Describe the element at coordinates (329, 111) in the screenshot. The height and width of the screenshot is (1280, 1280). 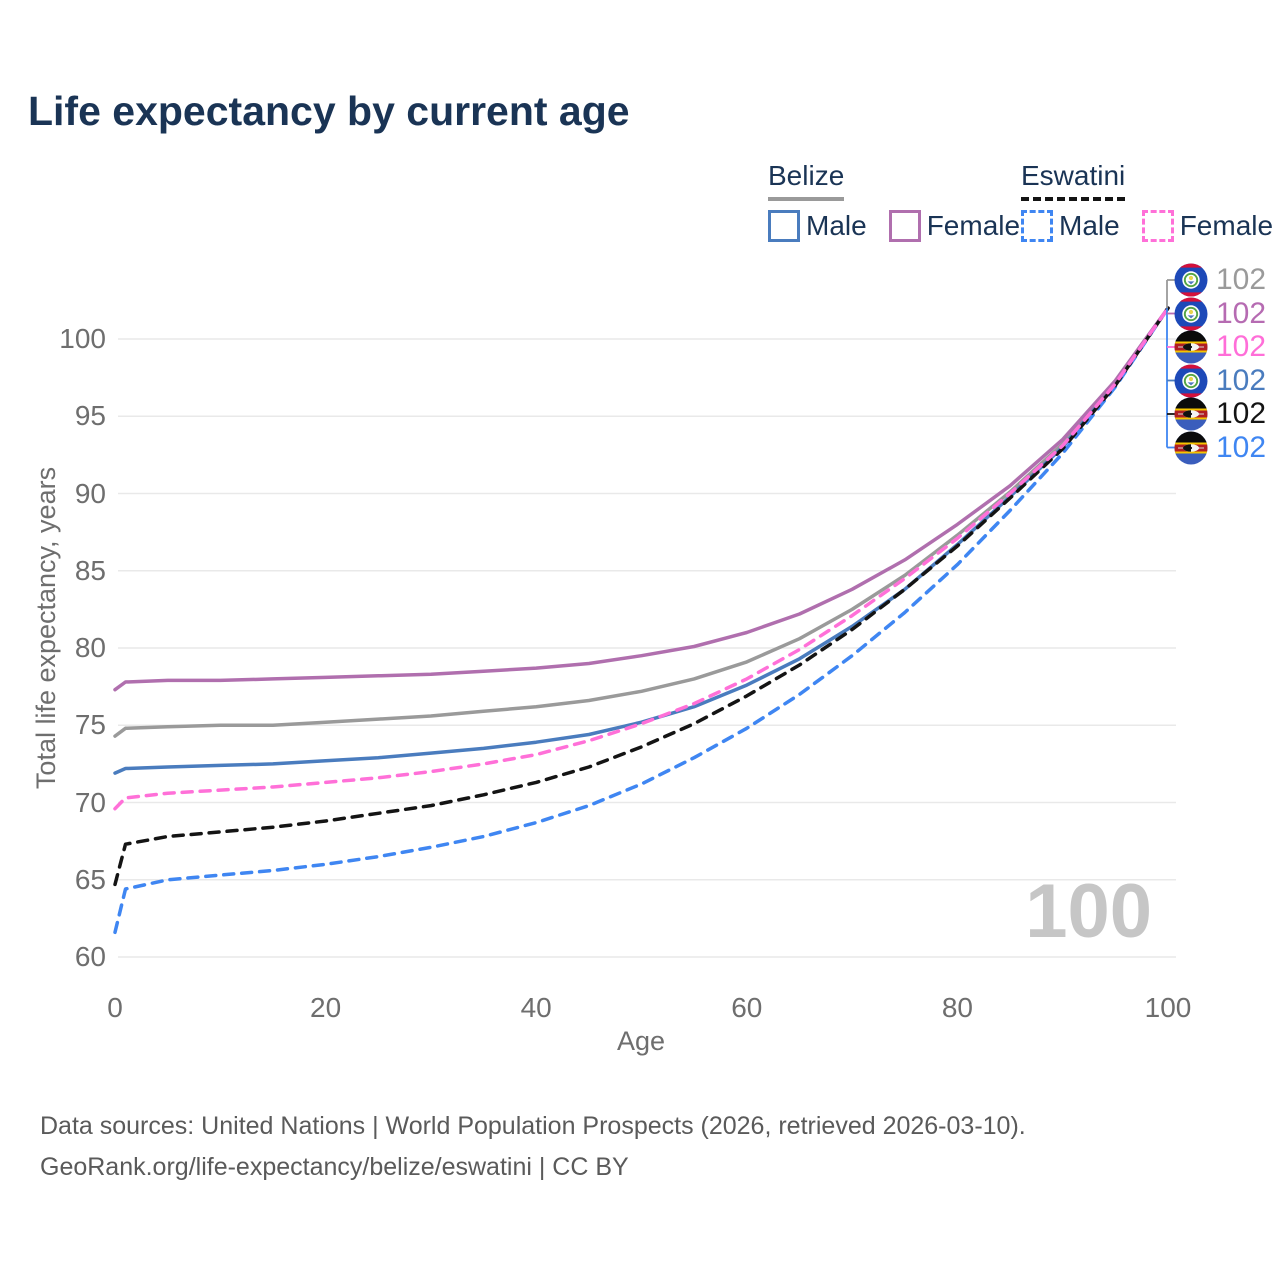
I see `page-title: Life expectancy by current age` at that location.